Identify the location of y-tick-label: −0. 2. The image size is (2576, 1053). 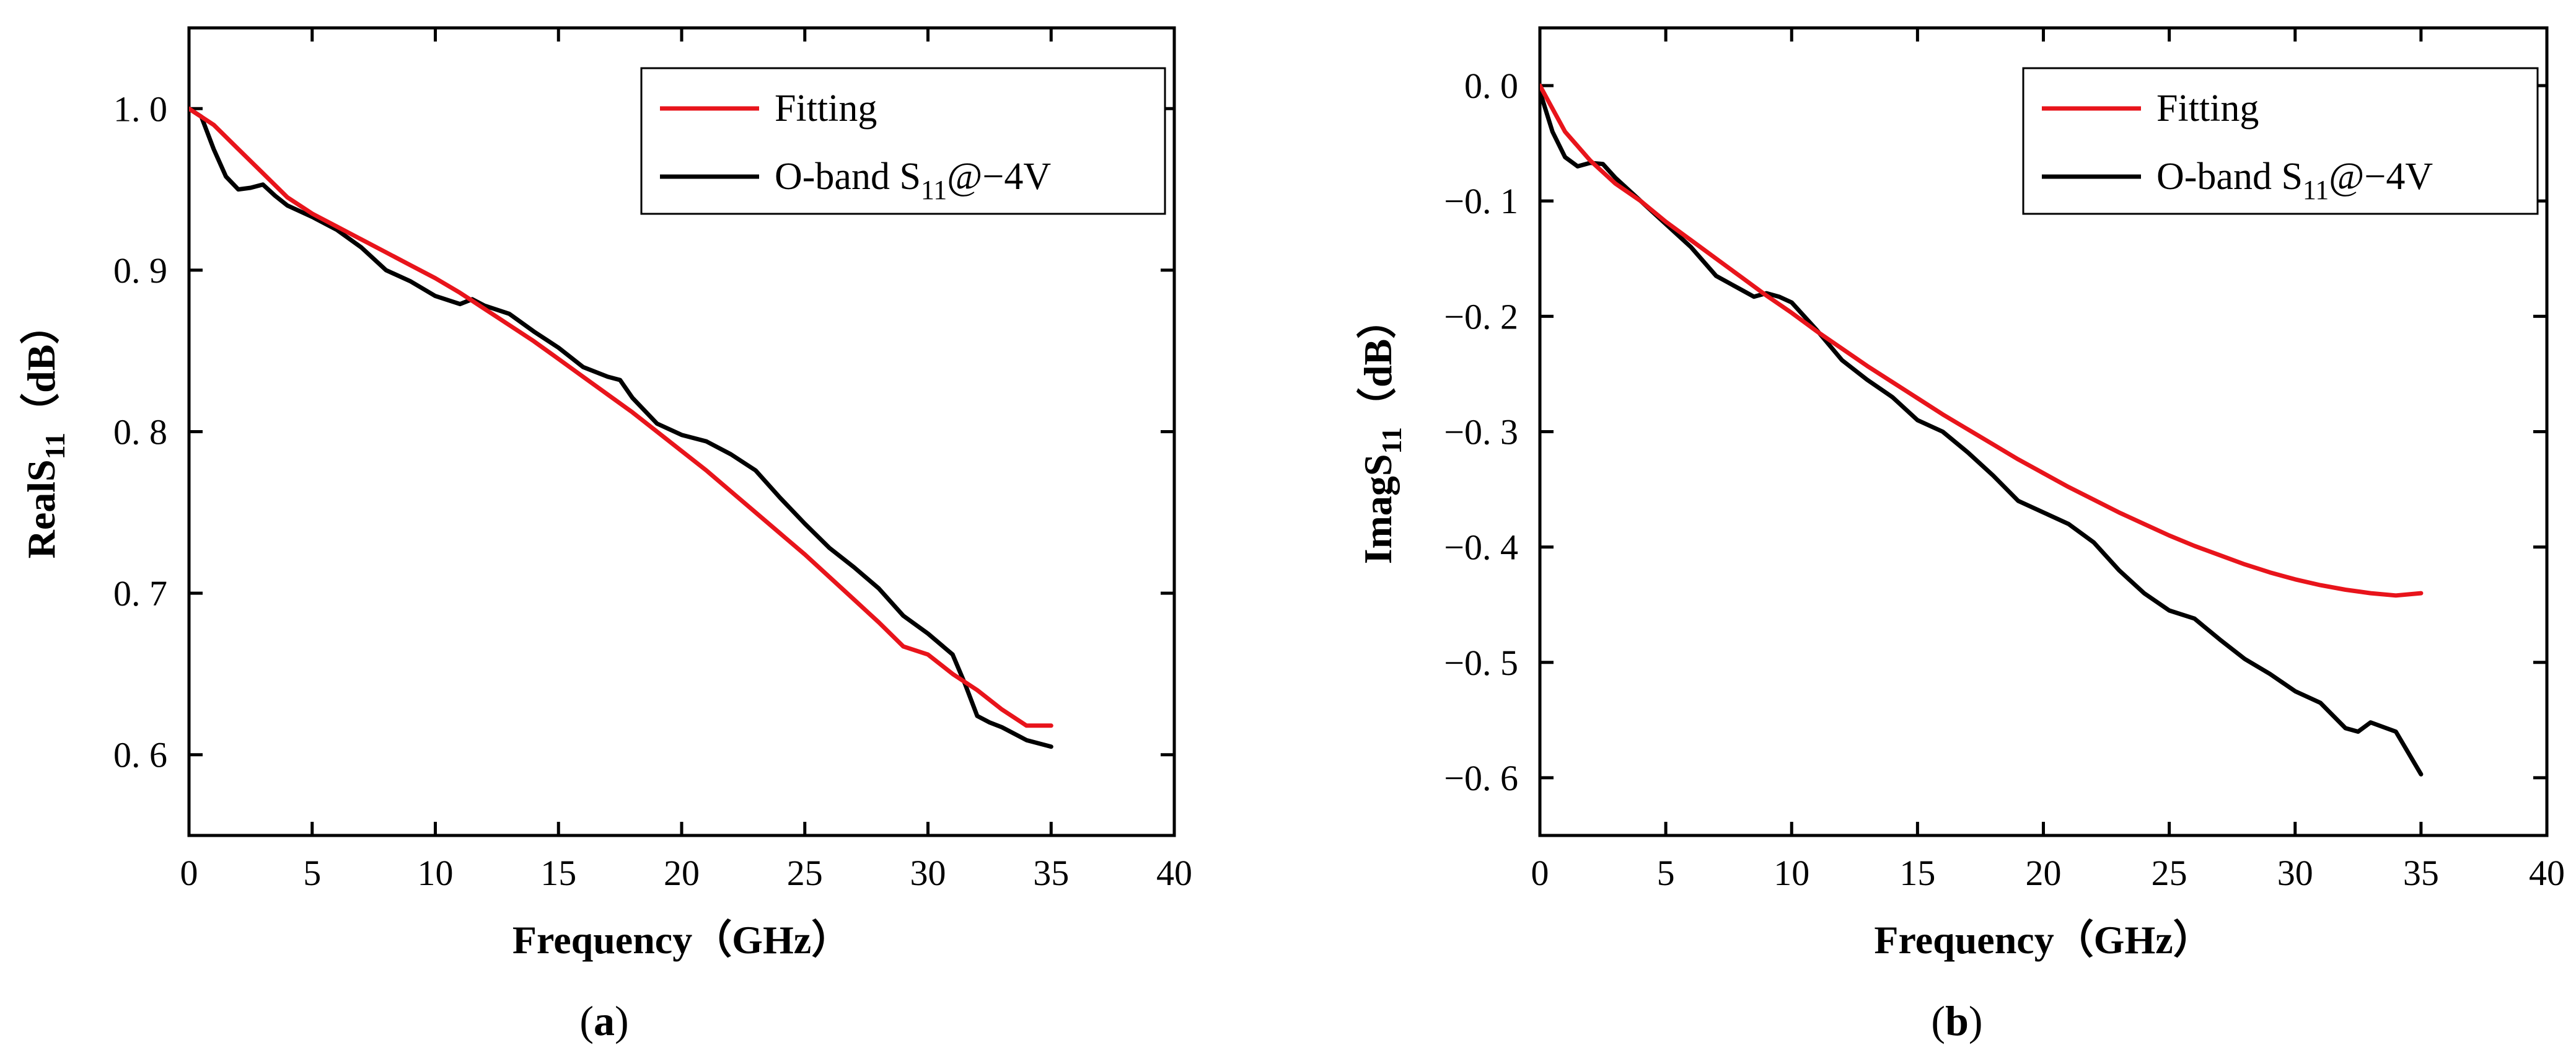
(1481, 316).